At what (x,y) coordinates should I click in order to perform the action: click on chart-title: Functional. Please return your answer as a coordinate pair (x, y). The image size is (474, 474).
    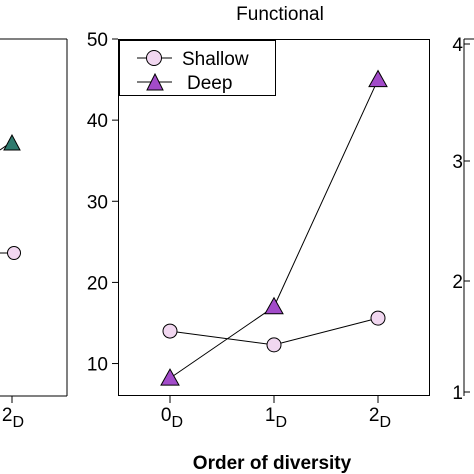
    Looking at the image, I should click on (280, 14).